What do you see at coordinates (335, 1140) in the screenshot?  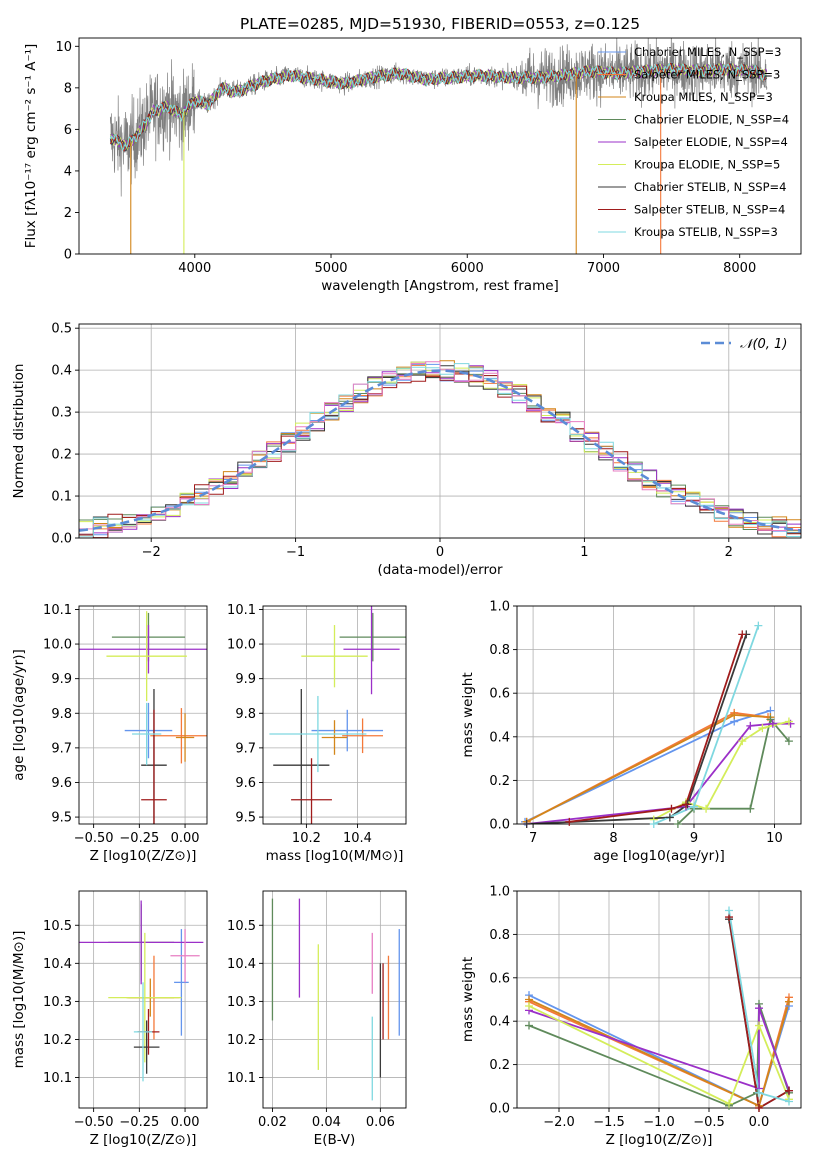 I see `x-axis-label: E(B-V)` at bounding box center [335, 1140].